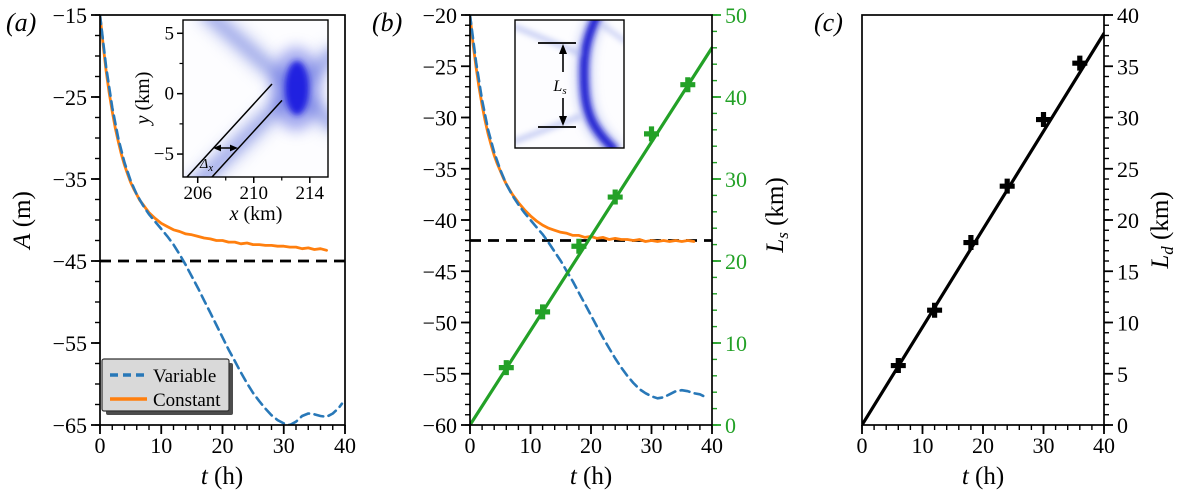 The image size is (1185, 494). Describe the element at coordinates (170, 94) in the screenshot. I see `inset-y-tick-label: 0` at that location.